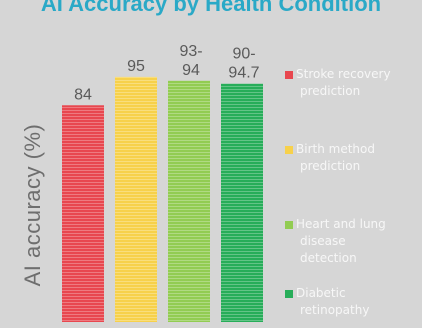  What do you see at coordinates (358, 83) in the screenshot?
I see `legend-label: Stroke recovery prediction` at bounding box center [358, 83].